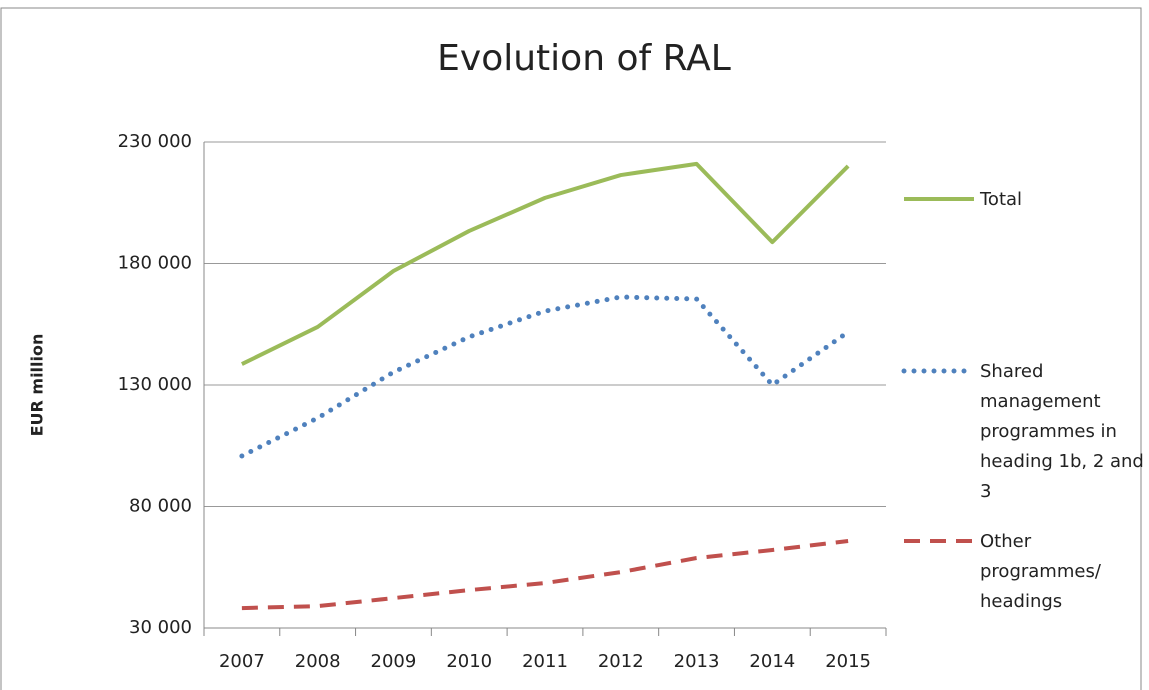 The height and width of the screenshot is (690, 1149). What do you see at coordinates (1040, 571) in the screenshot?
I see `legend-label: Other programmes/ headings` at bounding box center [1040, 571].